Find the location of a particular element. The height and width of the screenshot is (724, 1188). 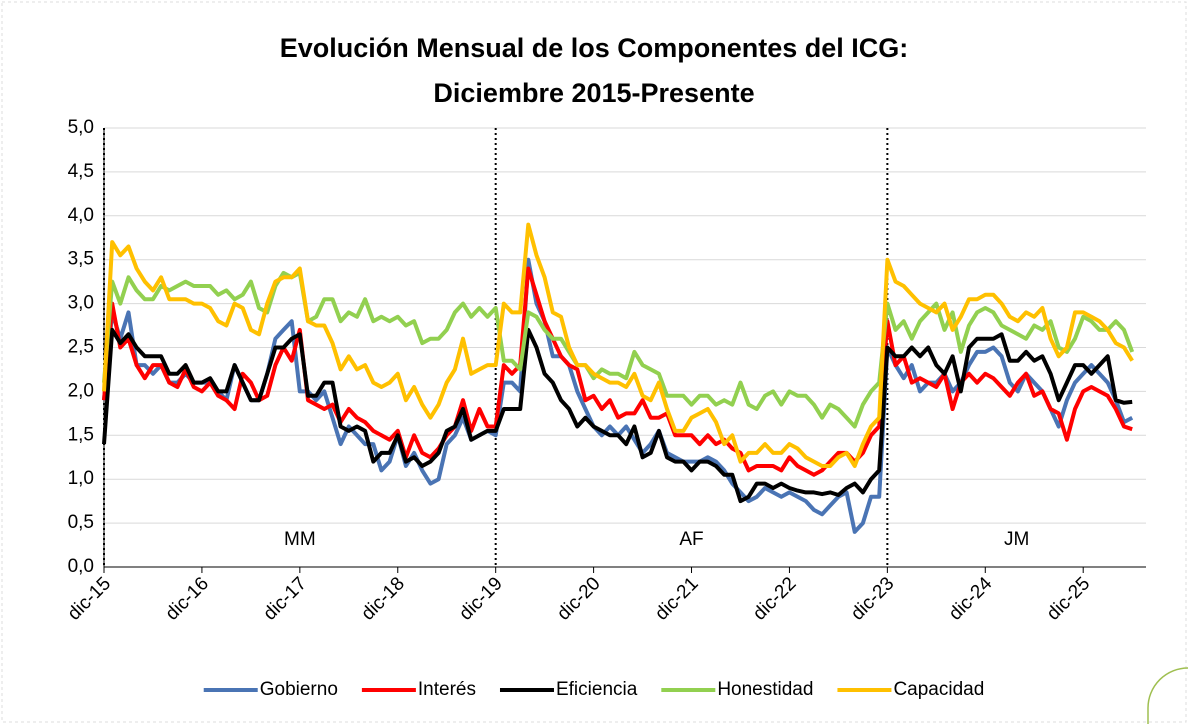

y-tick-label: 4,0 is located at coordinates (81, 215).